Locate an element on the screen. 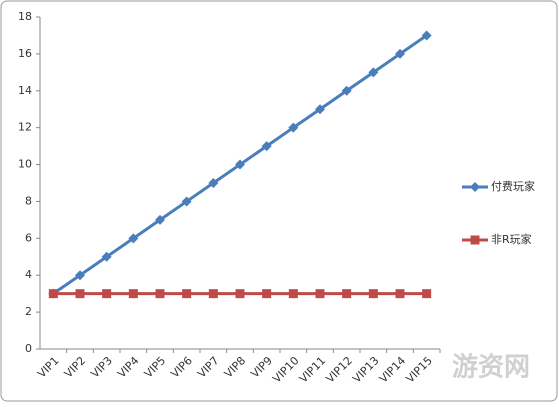 The height and width of the screenshot is (407, 559). y-tick-label: 8 is located at coordinates (28, 200).